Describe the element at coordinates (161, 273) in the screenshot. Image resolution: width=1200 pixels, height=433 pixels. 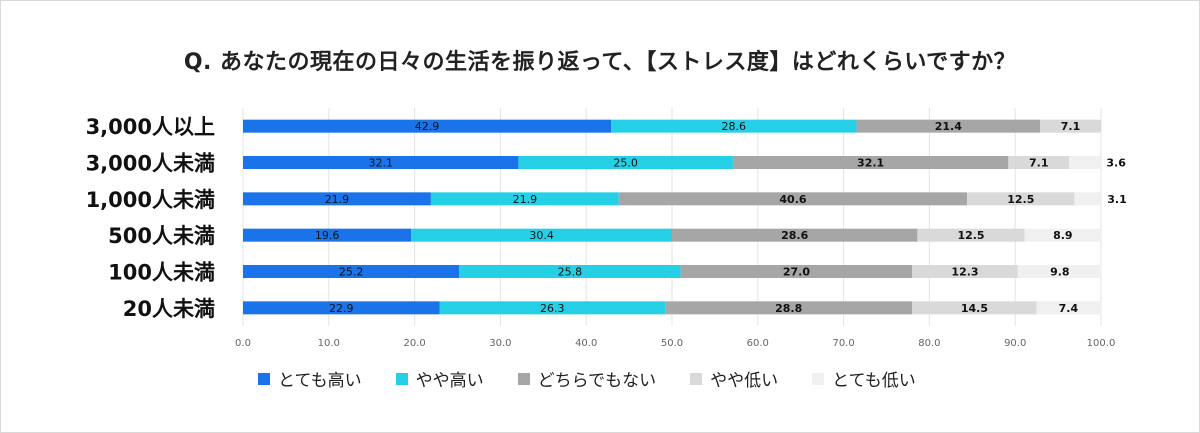
I see `category-label: 100人未満` at that location.